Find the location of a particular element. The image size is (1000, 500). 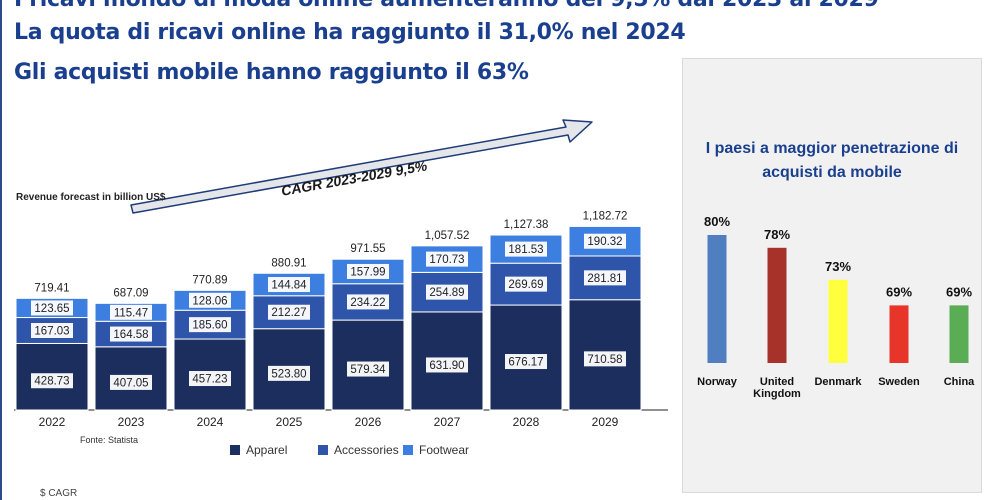

value-label-bg-footwear-2024 is located at coordinates (210, 300).